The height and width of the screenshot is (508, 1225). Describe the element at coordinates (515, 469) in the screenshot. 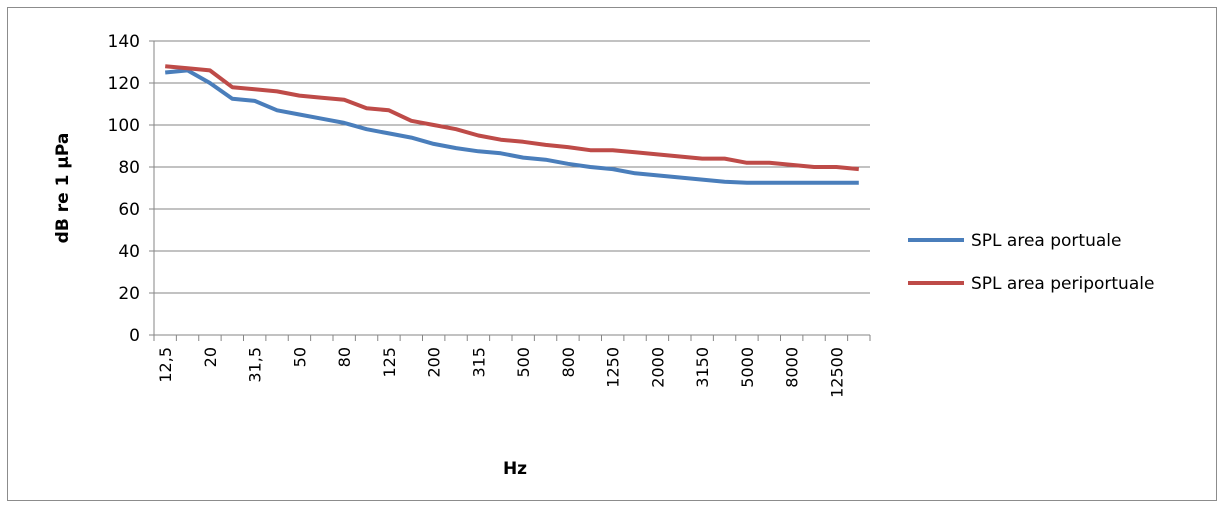

I see `x-axis-title: Hz` at that location.